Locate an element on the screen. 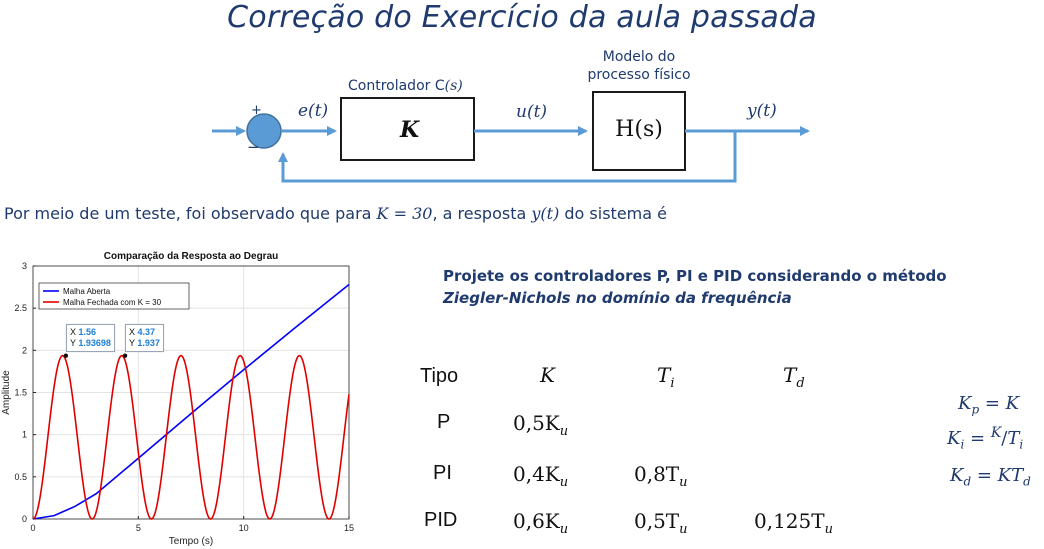 Image resolution: width=1044 pixels, height=549 pixels. table-row-pid-td: 0,125Tu is located at coordinates (793, 523).